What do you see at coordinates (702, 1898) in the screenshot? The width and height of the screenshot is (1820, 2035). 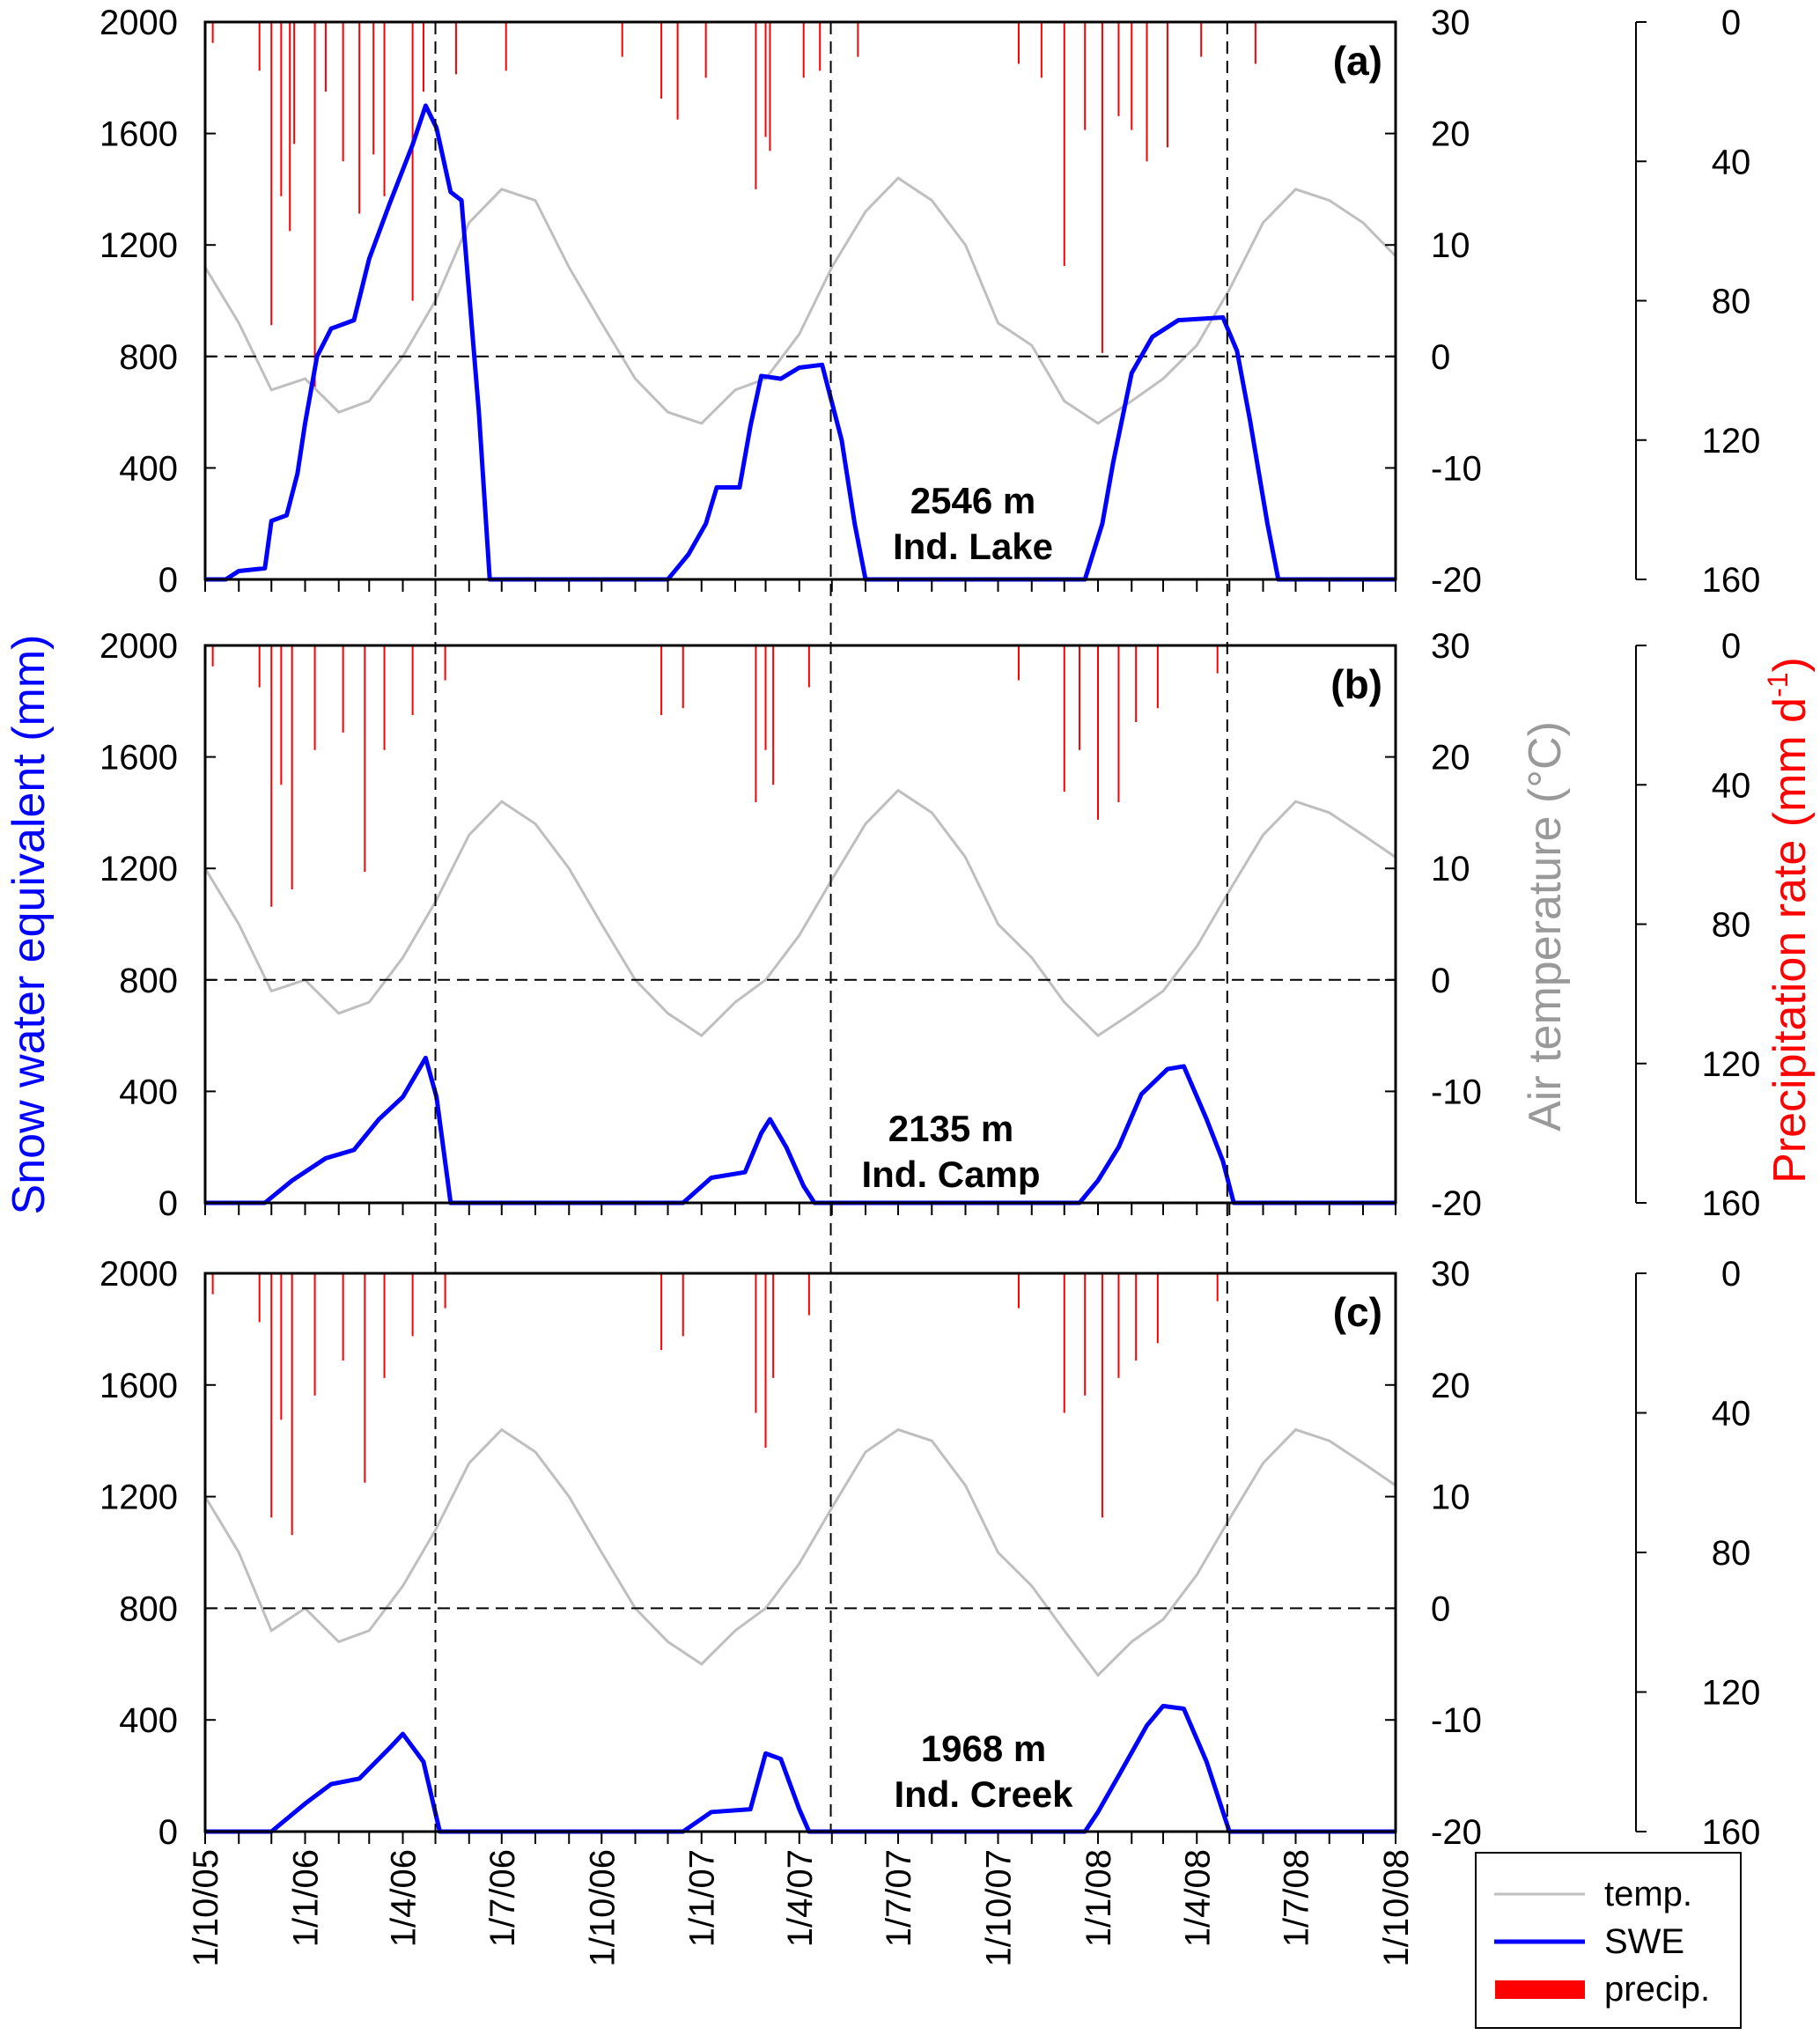 I see `x-tick-label: 1/1/07` at bounding box center [702, 1898].